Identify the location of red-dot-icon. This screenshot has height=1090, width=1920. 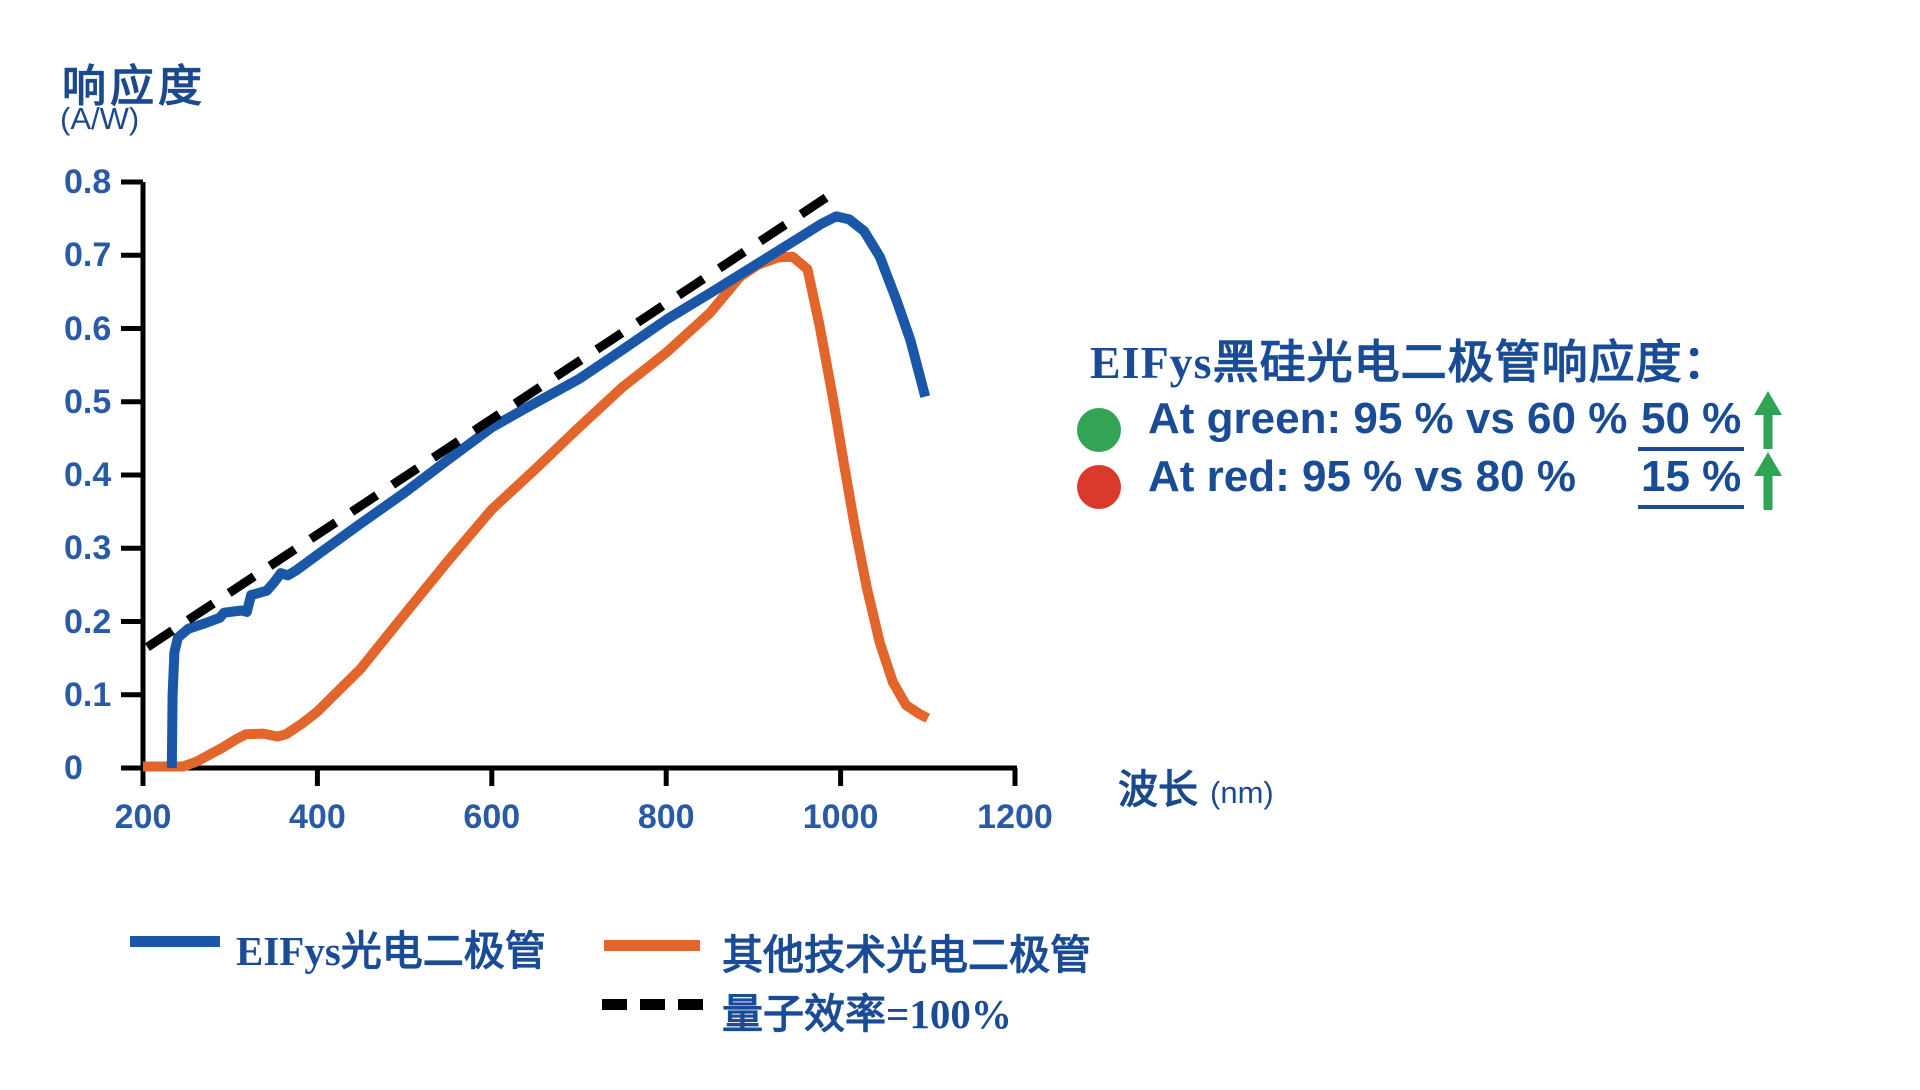
(1099, 487).